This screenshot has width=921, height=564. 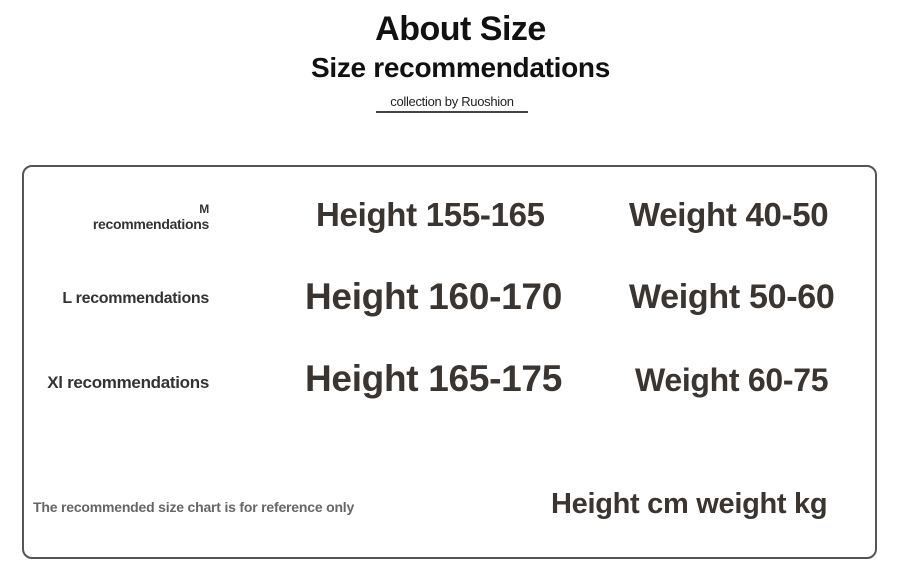 I want to click on size-m-letter: M, so click(x=204, y=209).